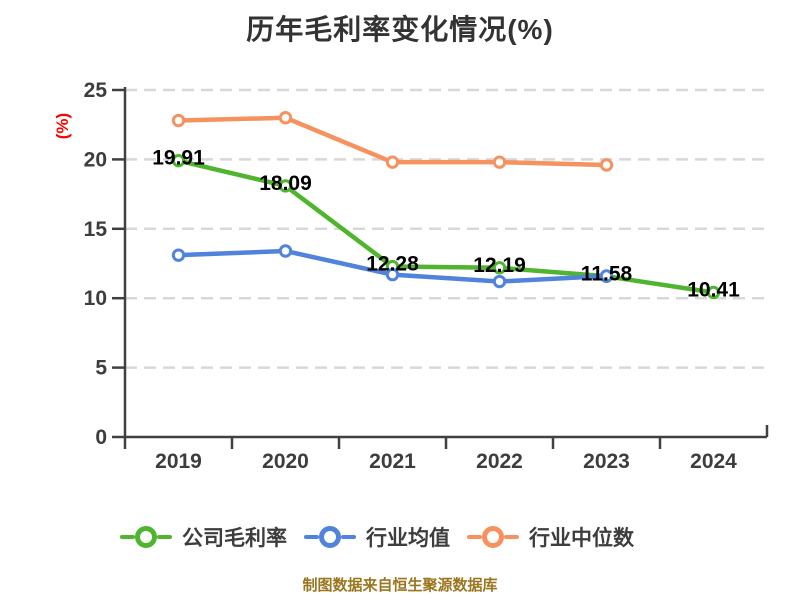 Image resolution: width=800 pixels, height=600 pixels. Describe the element at coordinates (400, 29) in the screenshot. I see `chart-title: 历年毛利率变化情况(%)` at that location.